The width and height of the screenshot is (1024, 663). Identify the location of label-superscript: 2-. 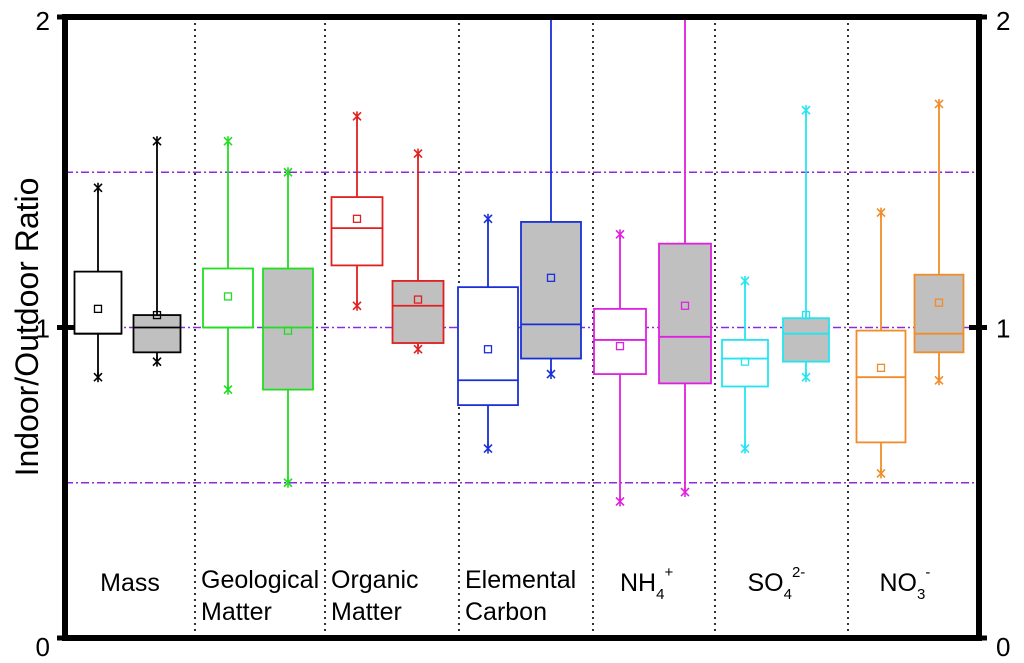
(798, 572).